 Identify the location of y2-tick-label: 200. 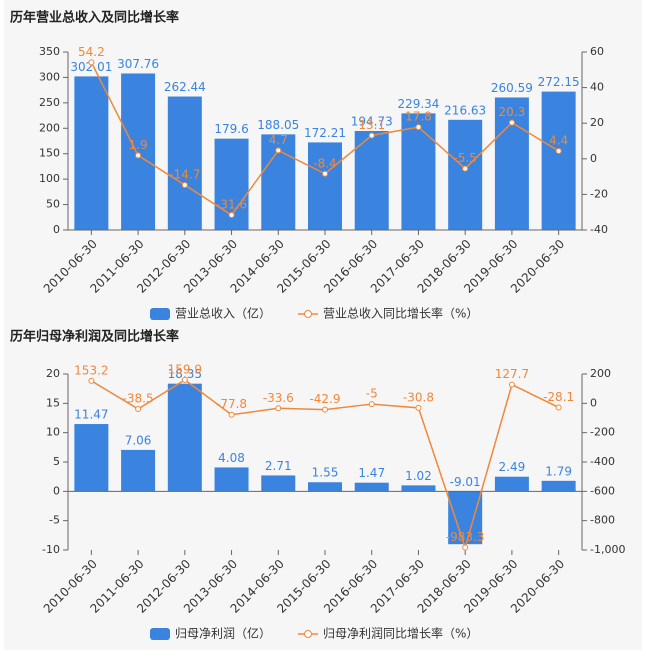
(600, 373).